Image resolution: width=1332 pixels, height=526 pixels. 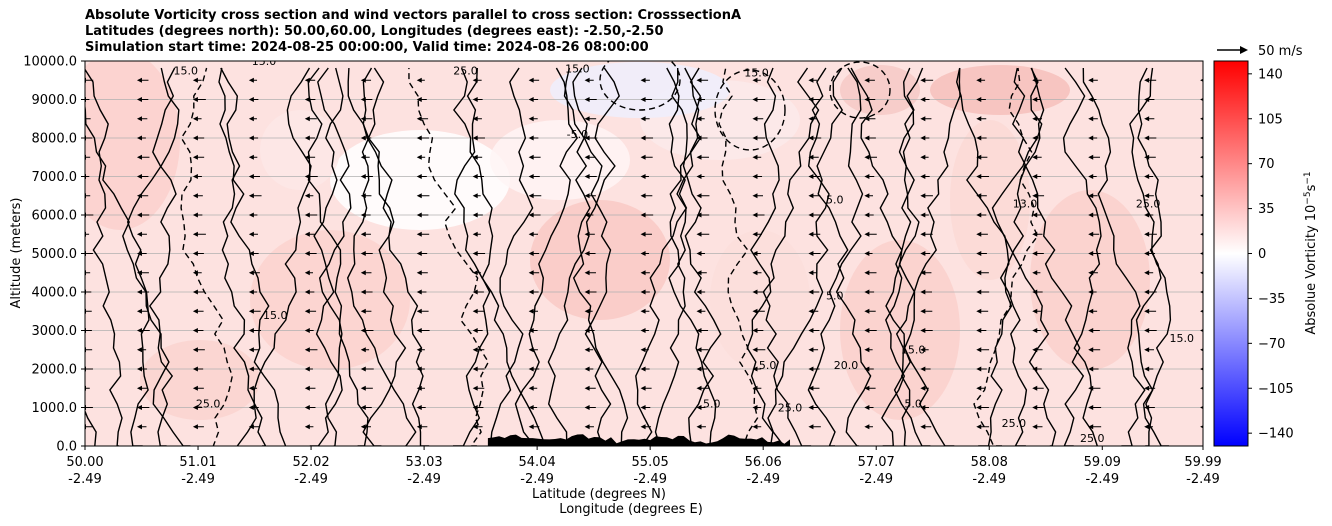 I want to click on x-tick-label-lat: 54.04, so click(x=537, y=462).